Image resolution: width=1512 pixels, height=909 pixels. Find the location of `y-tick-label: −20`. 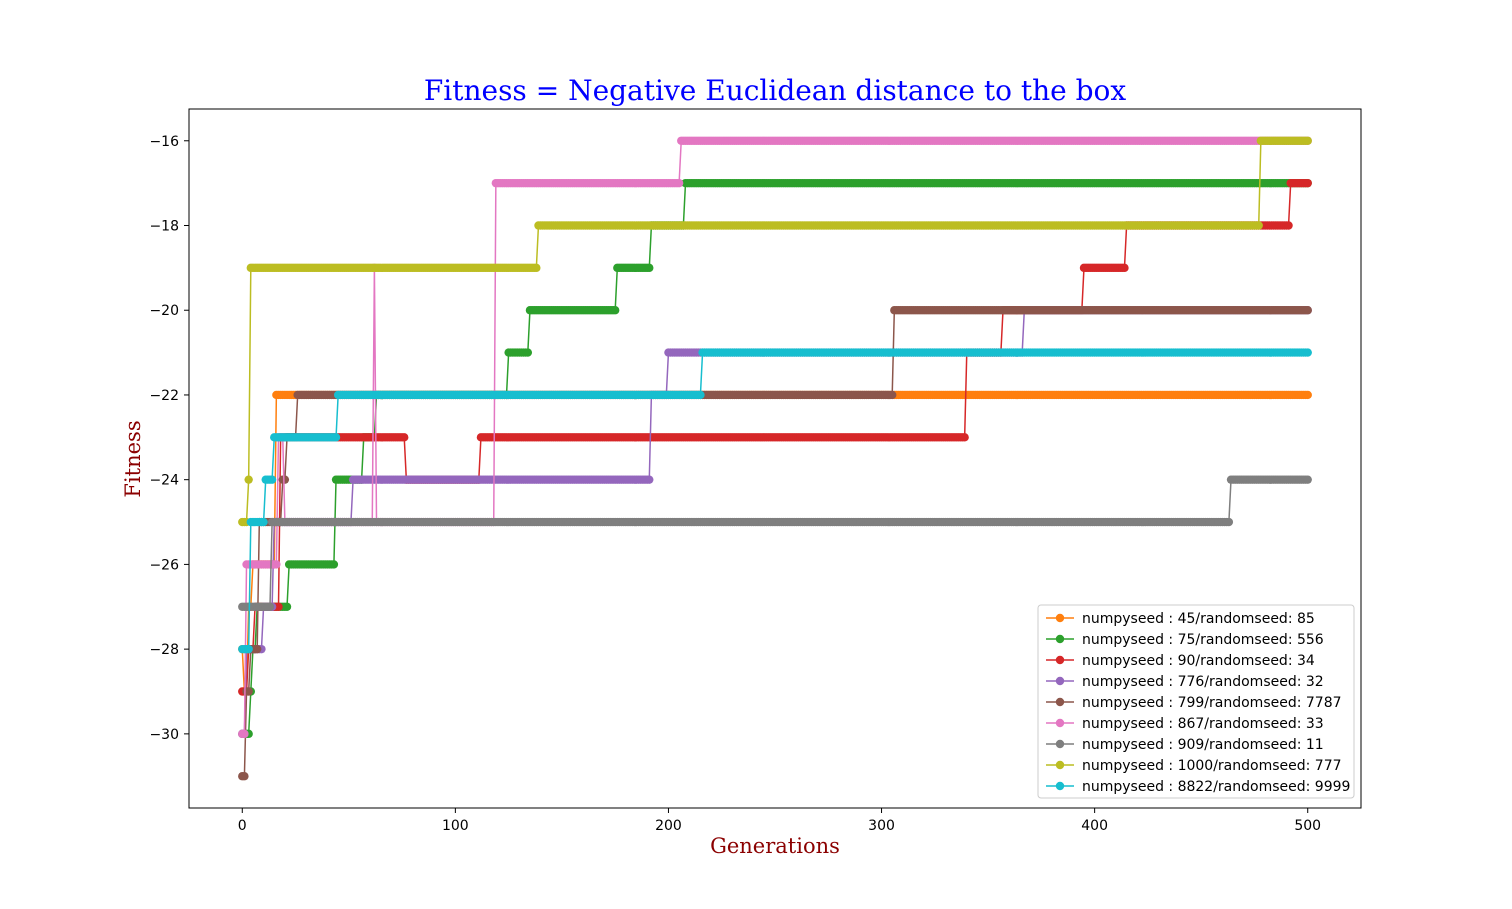

y-tick-label: −20 is located at coordinates (164, 311).